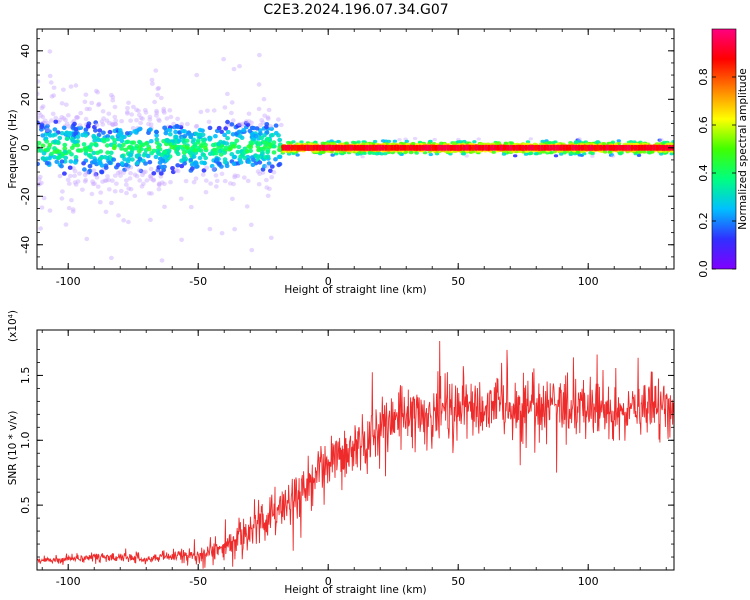 The width and height of the screenshot is (750, 600). Describe the element at coordinates (68, 281) in the screenshot. I see `x-tick-label: -100` at that location.